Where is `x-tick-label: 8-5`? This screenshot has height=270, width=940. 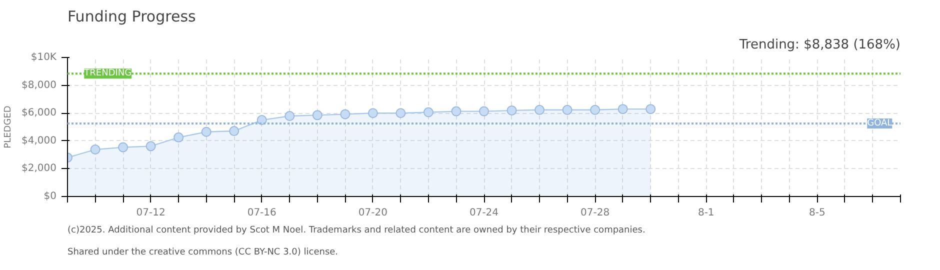 x-tick-label: 8-5 is located at coordinates (817, 213).